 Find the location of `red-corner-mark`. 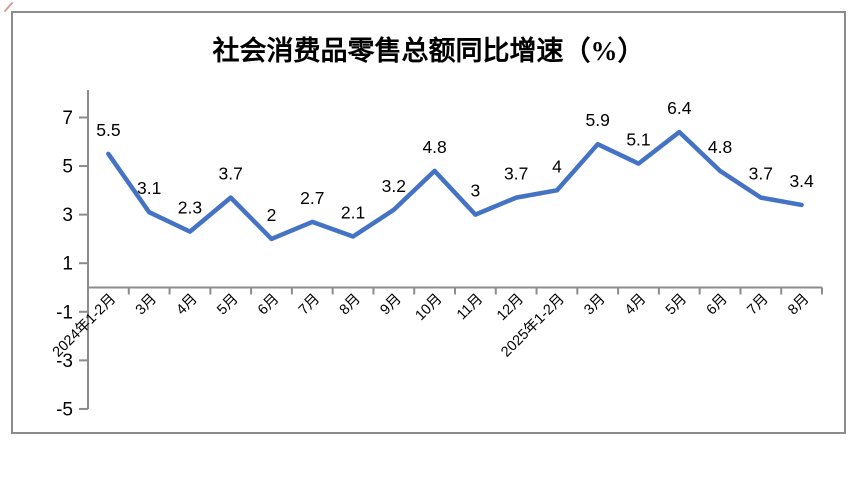

red-corner-mark is located at coordinates (8, 7).